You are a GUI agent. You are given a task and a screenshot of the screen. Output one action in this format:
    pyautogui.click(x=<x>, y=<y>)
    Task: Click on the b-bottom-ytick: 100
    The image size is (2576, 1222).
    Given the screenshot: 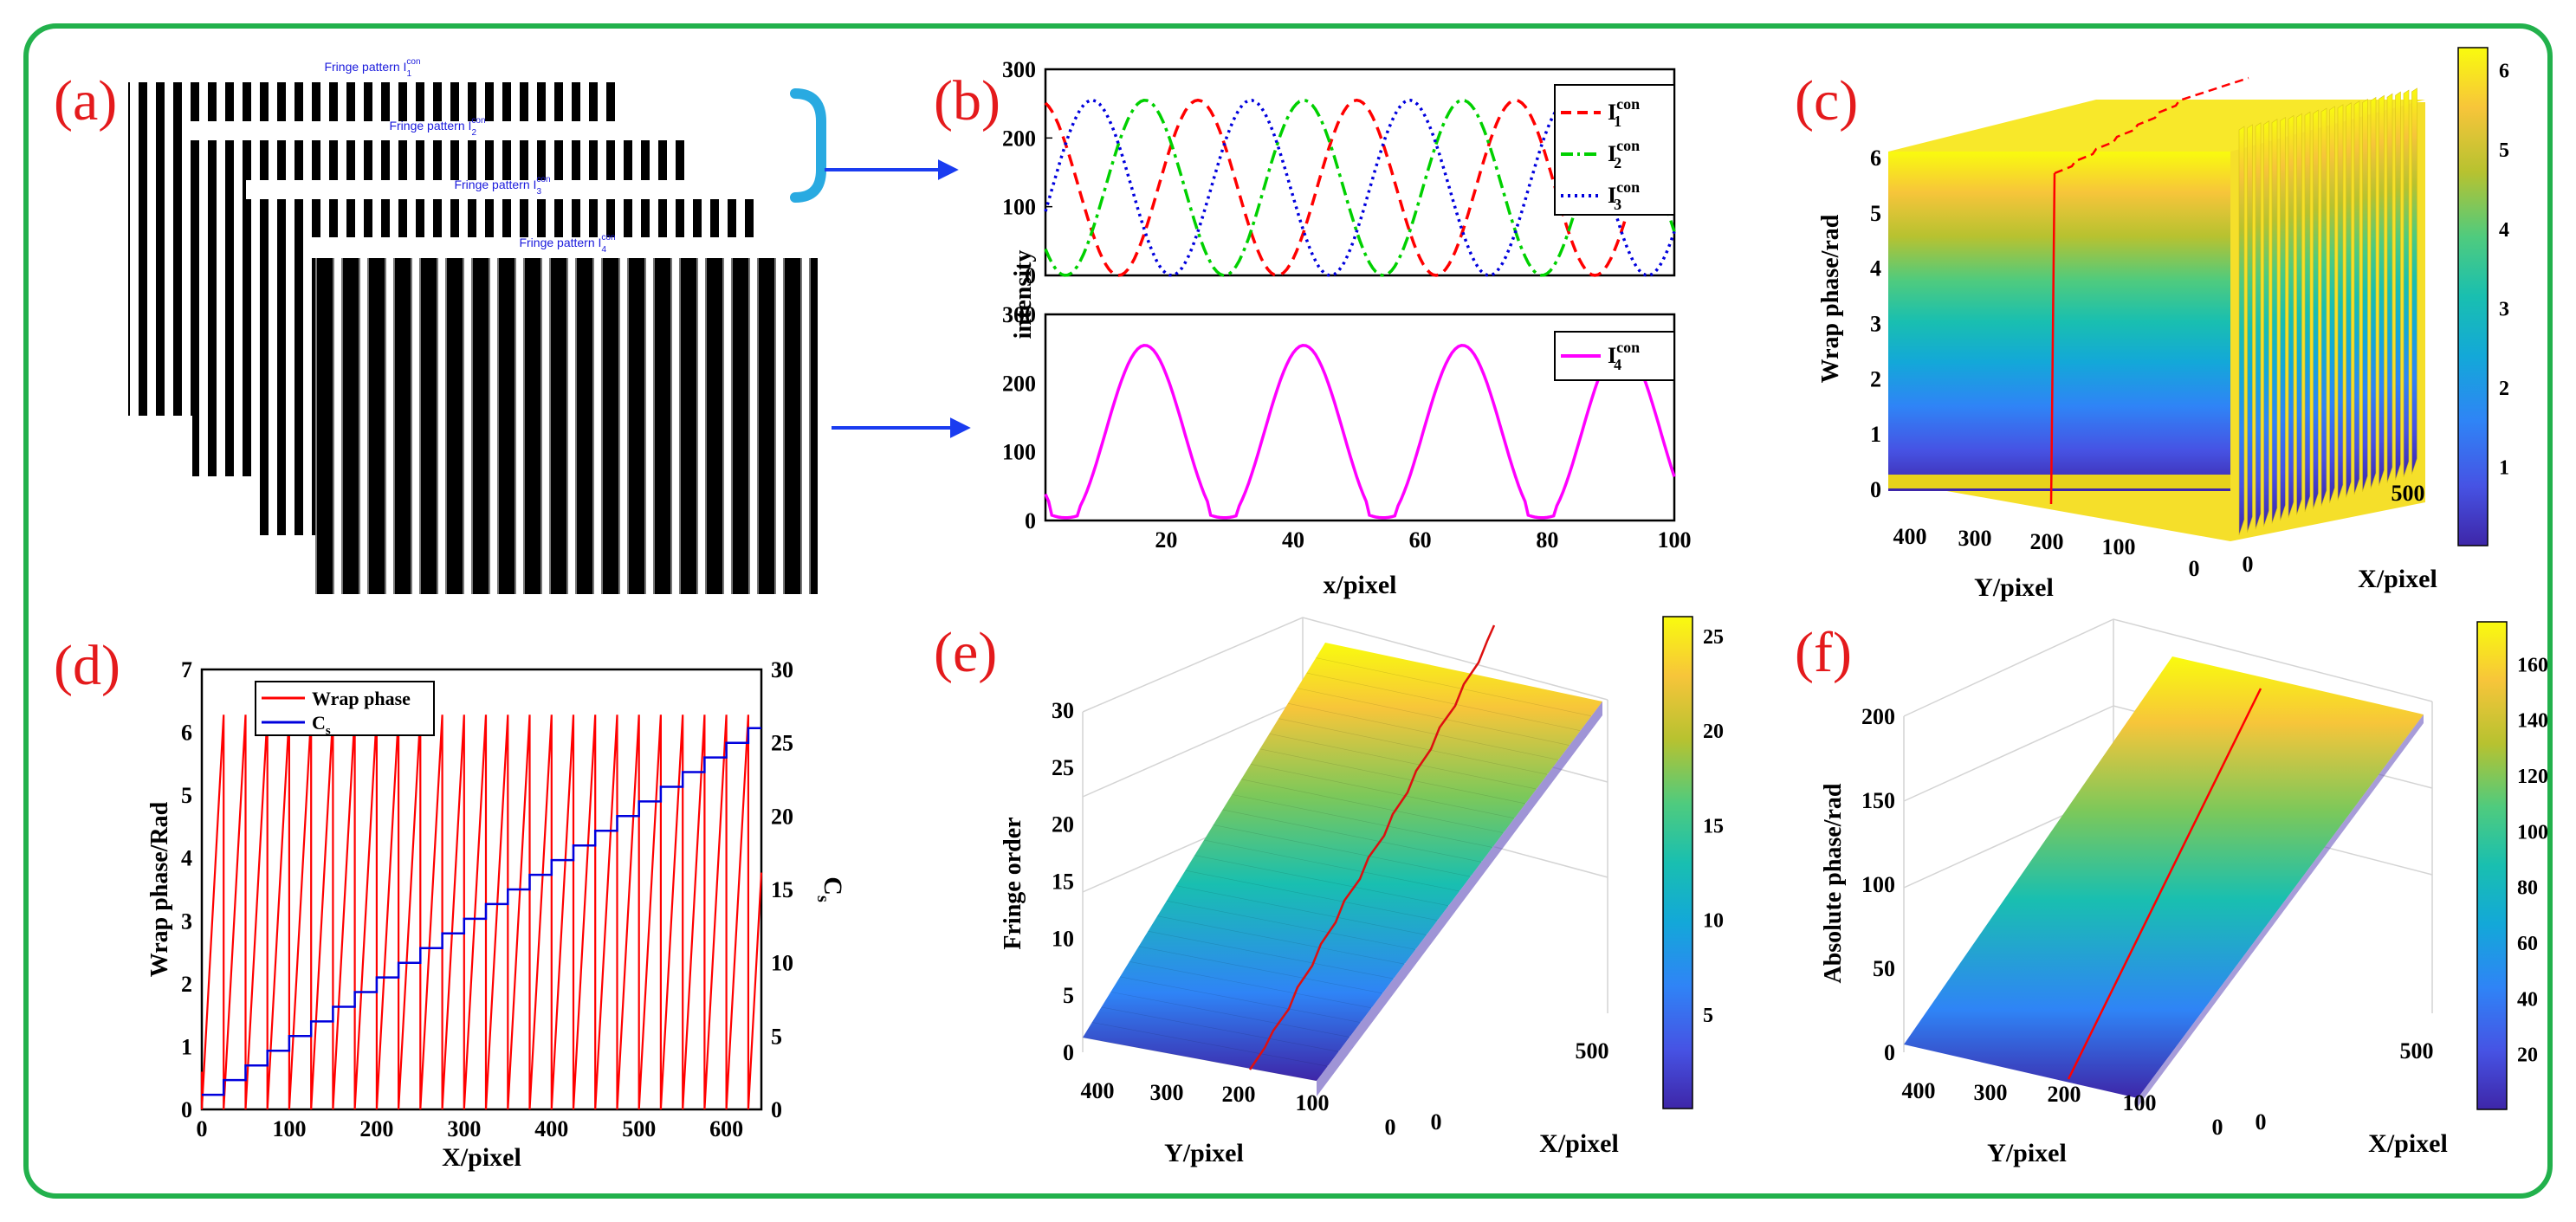 What is the action you would take?
    pyautogui.click(x=1019, y=452)
    